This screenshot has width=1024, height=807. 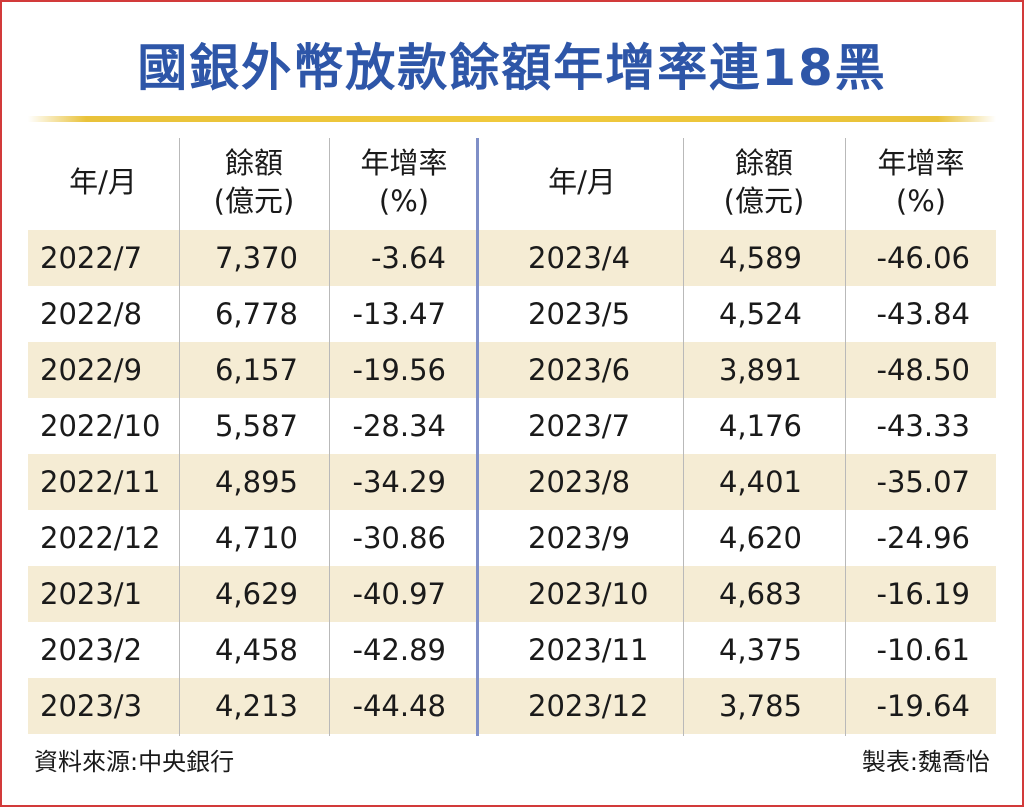 What do you see at coordinates (760, 538) in the screenshot?
I see `cell-balance: 4,620` at bounding box center [760, 538].